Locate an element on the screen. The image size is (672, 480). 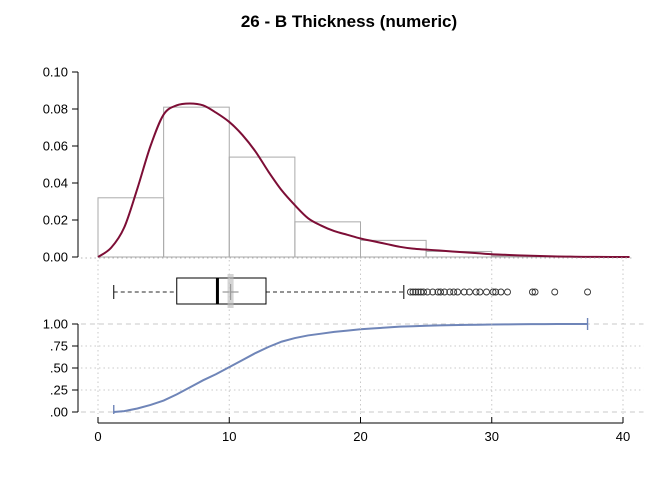
ecdf-y-tick-label-3: .25 is located at coordinates (59, 390).